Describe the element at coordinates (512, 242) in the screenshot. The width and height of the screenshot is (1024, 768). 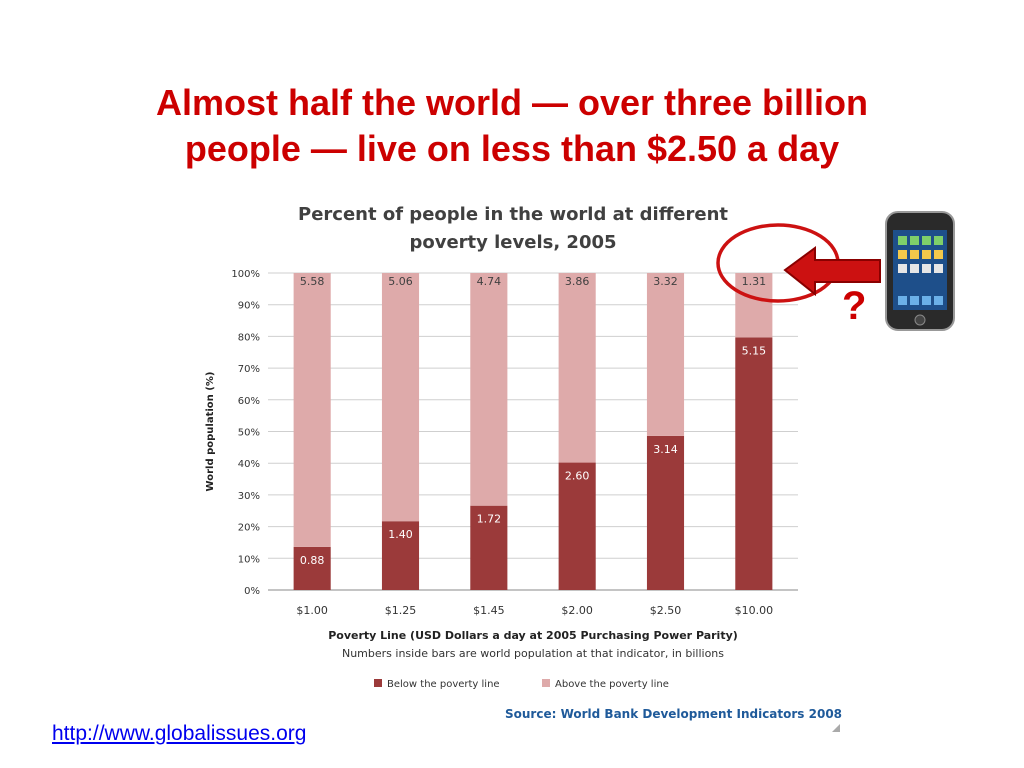
I see `chart-title-line: poverty levels, 2005` at that location.